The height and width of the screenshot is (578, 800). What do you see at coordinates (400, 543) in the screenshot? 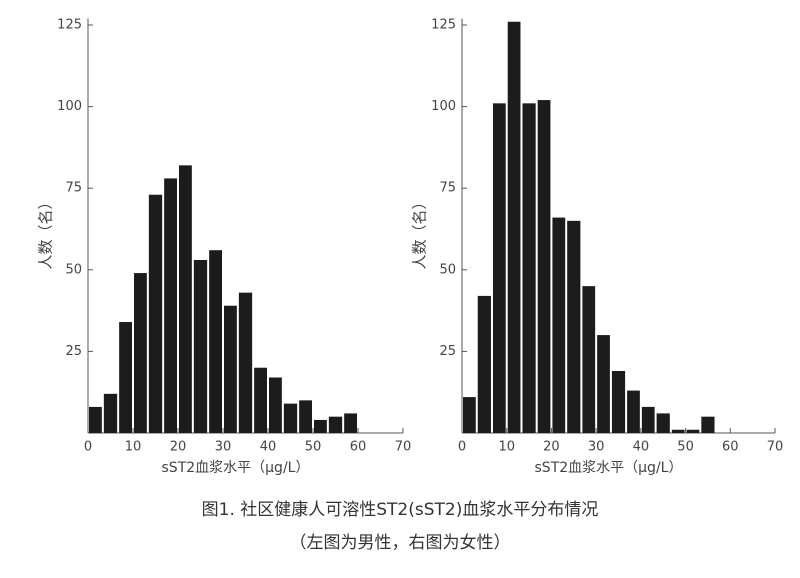
I see `caption: （左图为男性，右图为女性）` at bounding box center [400, 543].